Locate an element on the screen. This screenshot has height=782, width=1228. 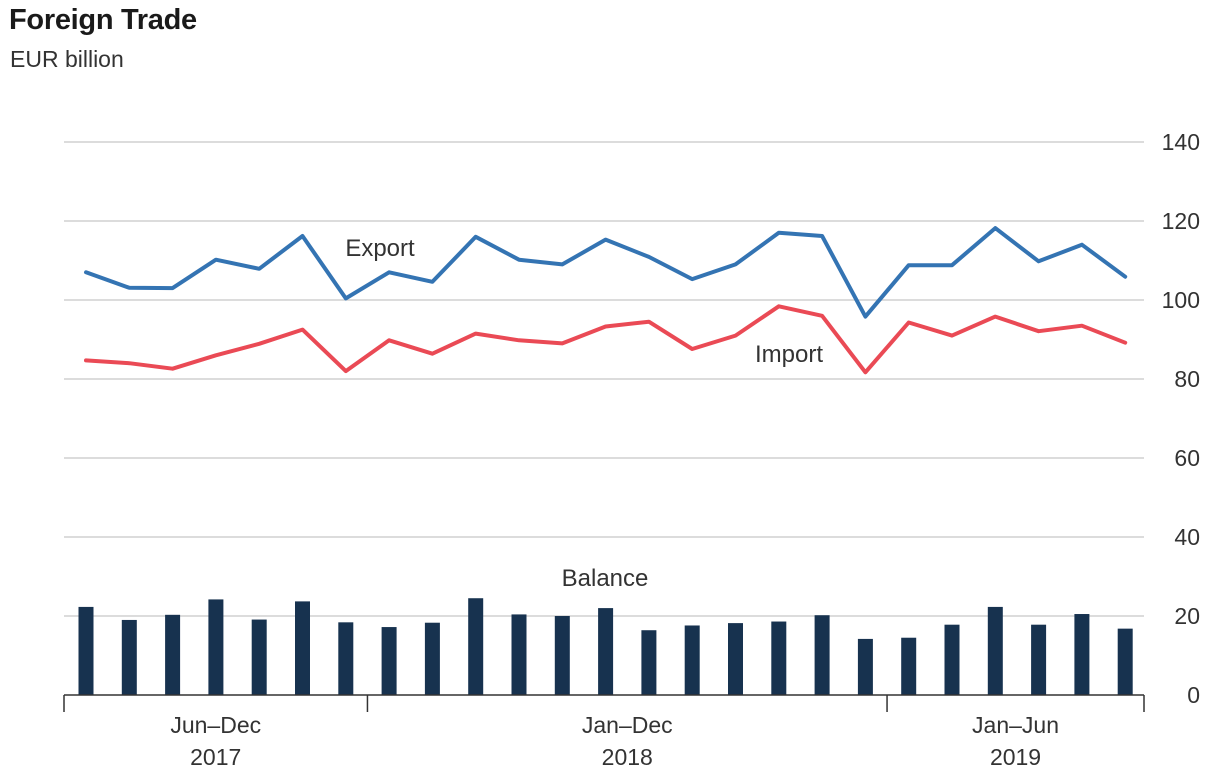
balance-series-label: Balance is located at coordinates (605, 578).